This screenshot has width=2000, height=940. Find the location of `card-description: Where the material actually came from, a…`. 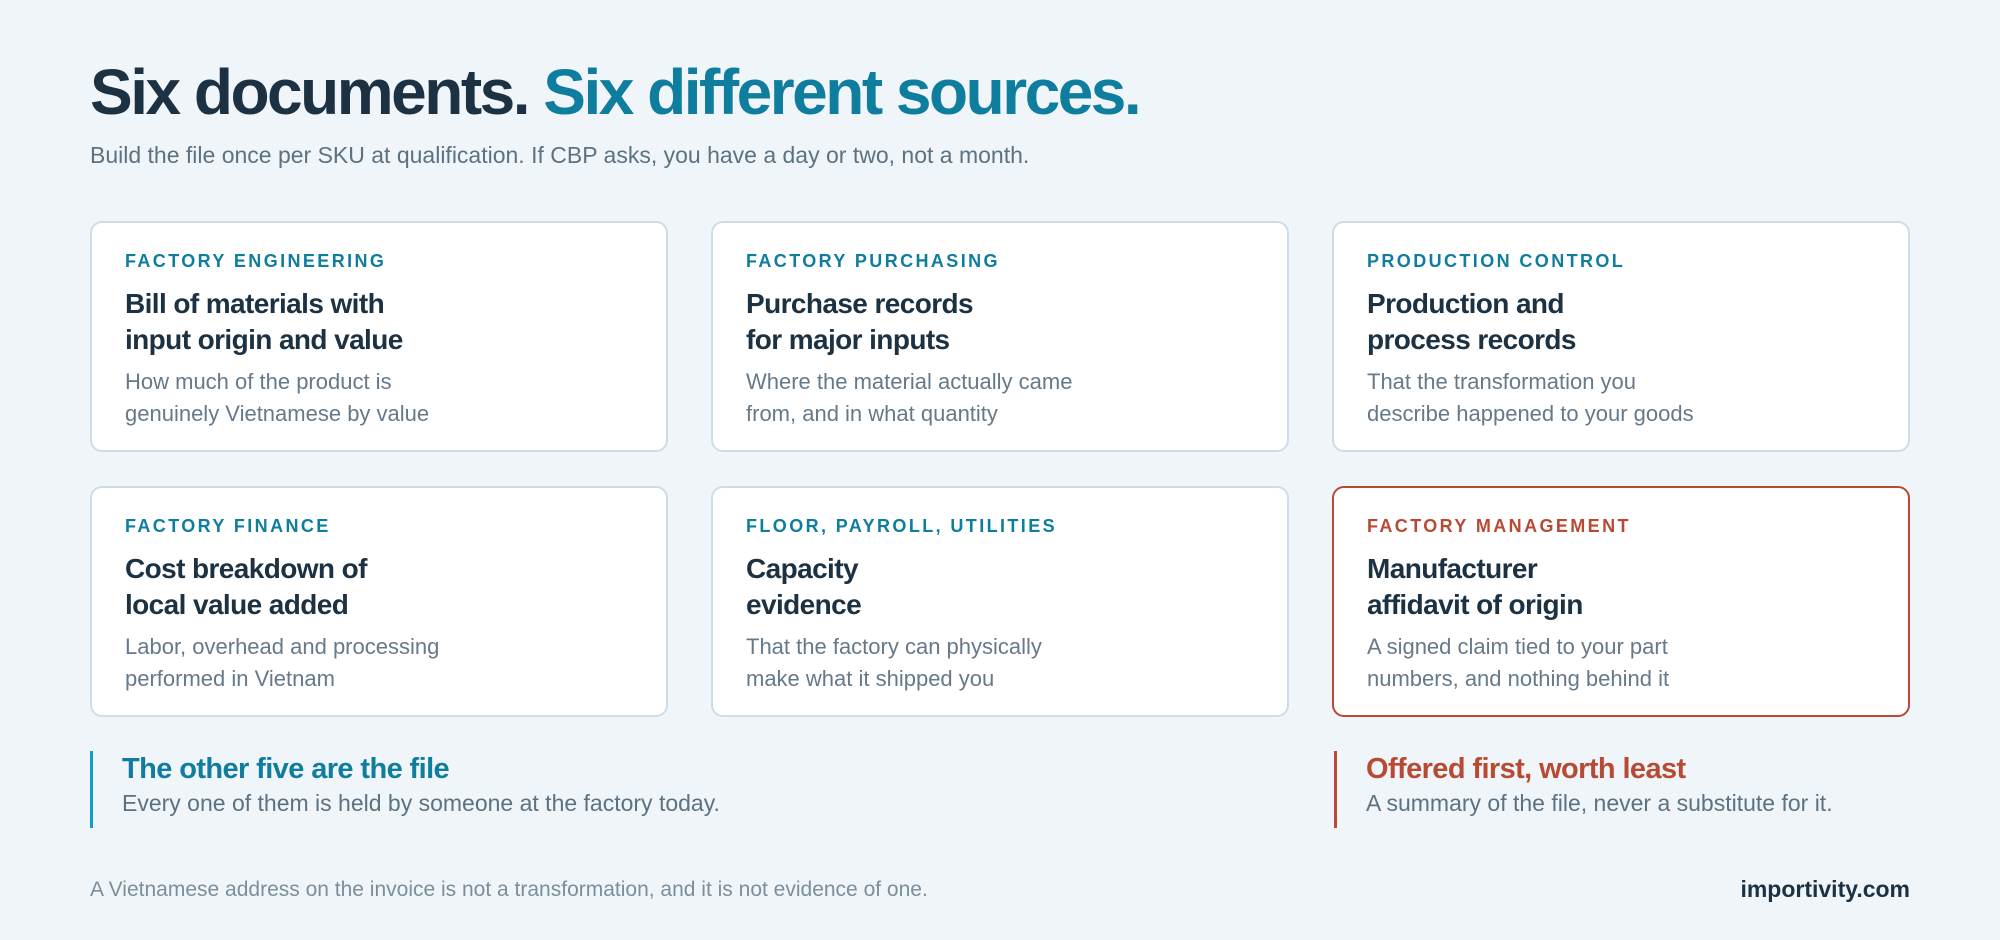

card-description: Where the material actually came from, a… is located at coordinates (909, 397).